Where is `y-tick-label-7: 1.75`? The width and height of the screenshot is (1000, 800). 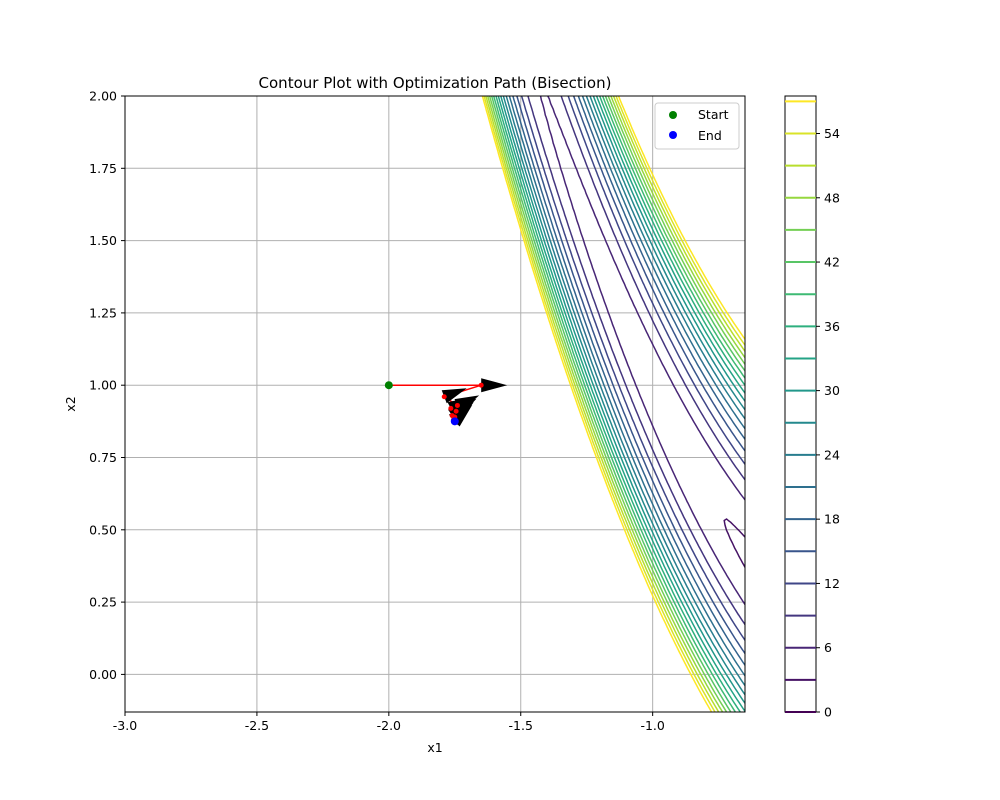
y-tick-label-7: 1.75 is located at coordinates (103, 168).